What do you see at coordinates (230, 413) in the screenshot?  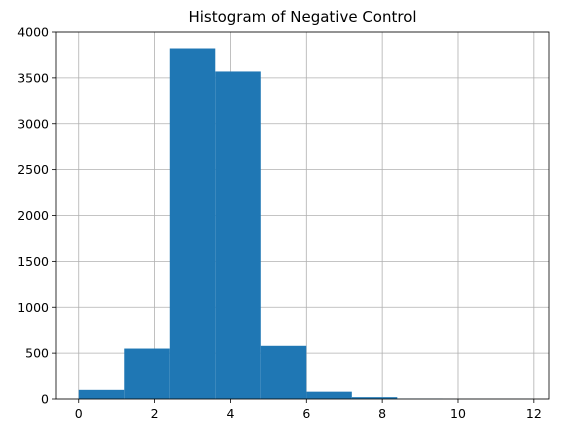 I see `x-tick-label: 4` at bounding box center [230, 413].